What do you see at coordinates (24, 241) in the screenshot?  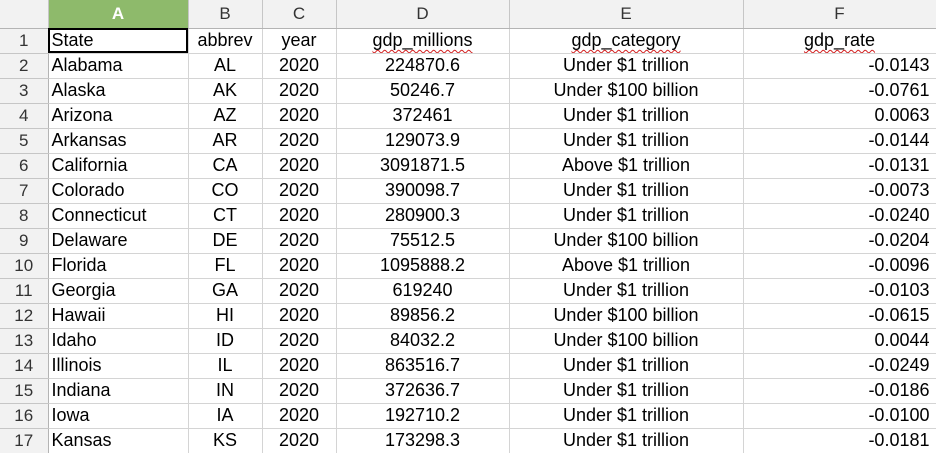 I see `row-header: 9` at bounding box center [24, 241].